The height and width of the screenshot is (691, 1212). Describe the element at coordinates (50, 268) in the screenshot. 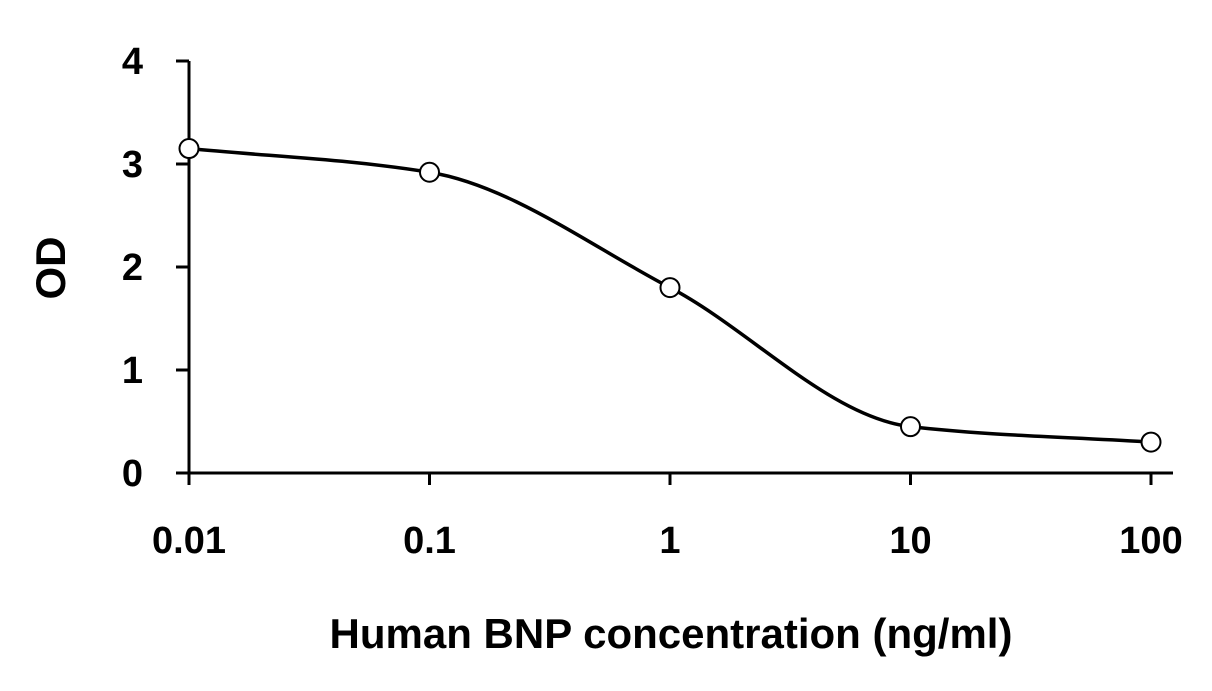

I see `y-axis-title: OD` at that location.